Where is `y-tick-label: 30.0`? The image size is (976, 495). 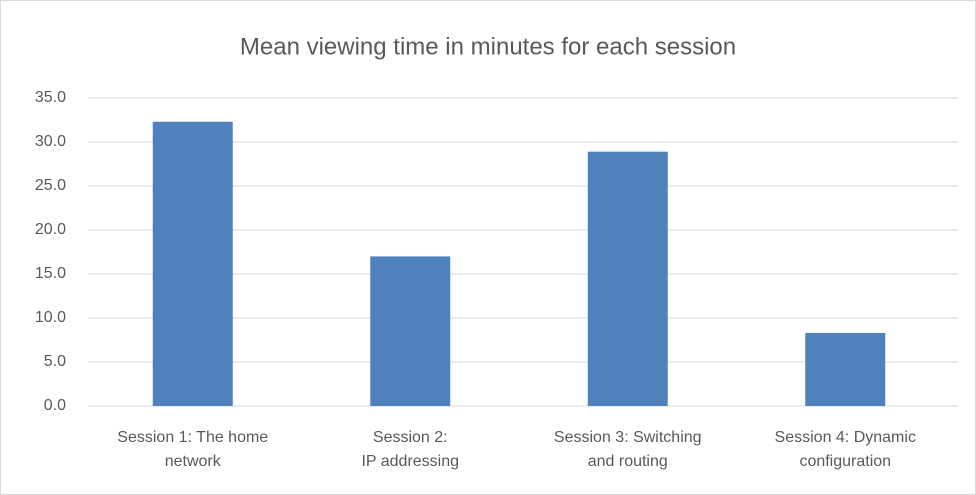
y-tick-label: 30.0 is located at coordinates (50, 141).